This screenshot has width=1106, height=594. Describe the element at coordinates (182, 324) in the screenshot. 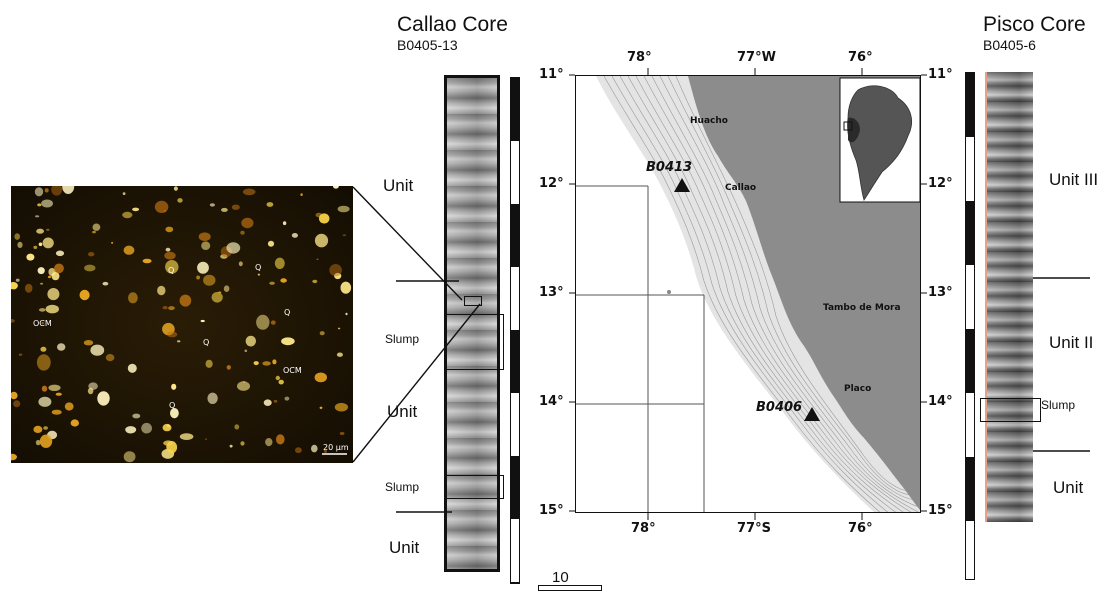

I see `micrograph-grains` at that location.